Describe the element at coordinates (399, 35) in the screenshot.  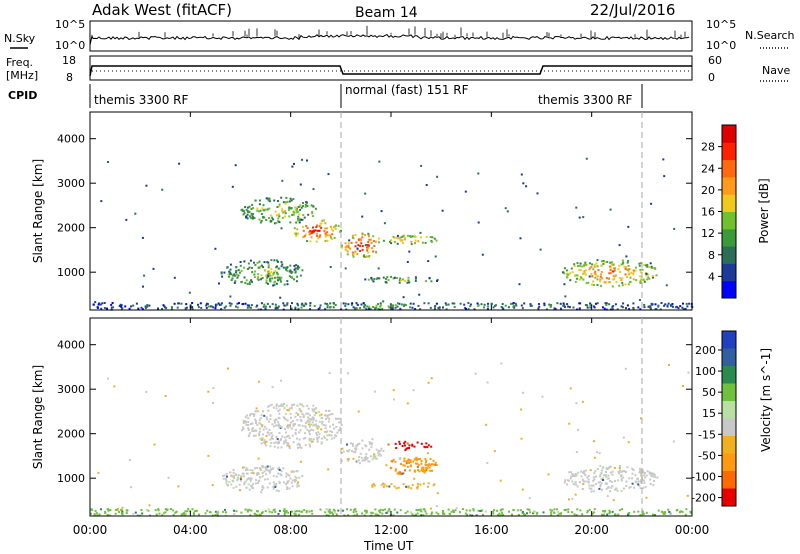
I see `noise-panel: N.Sky 10^5 10^0 10^5 10^0 N.Search` at that location.